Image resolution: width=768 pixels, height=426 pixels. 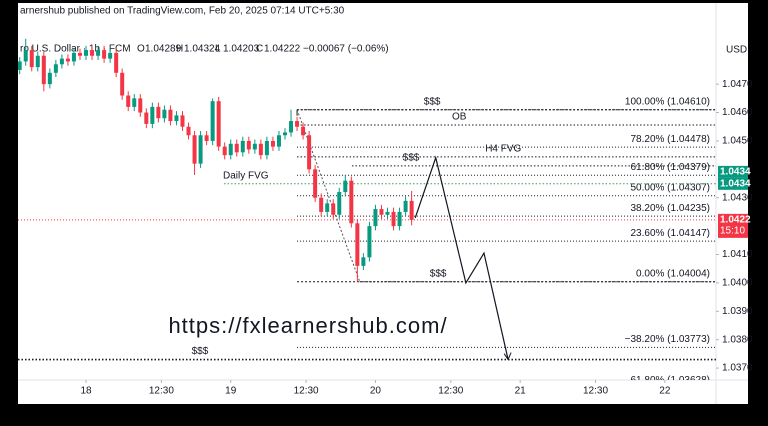 I want to click on fib-anchor, so click(x=328, y=195).